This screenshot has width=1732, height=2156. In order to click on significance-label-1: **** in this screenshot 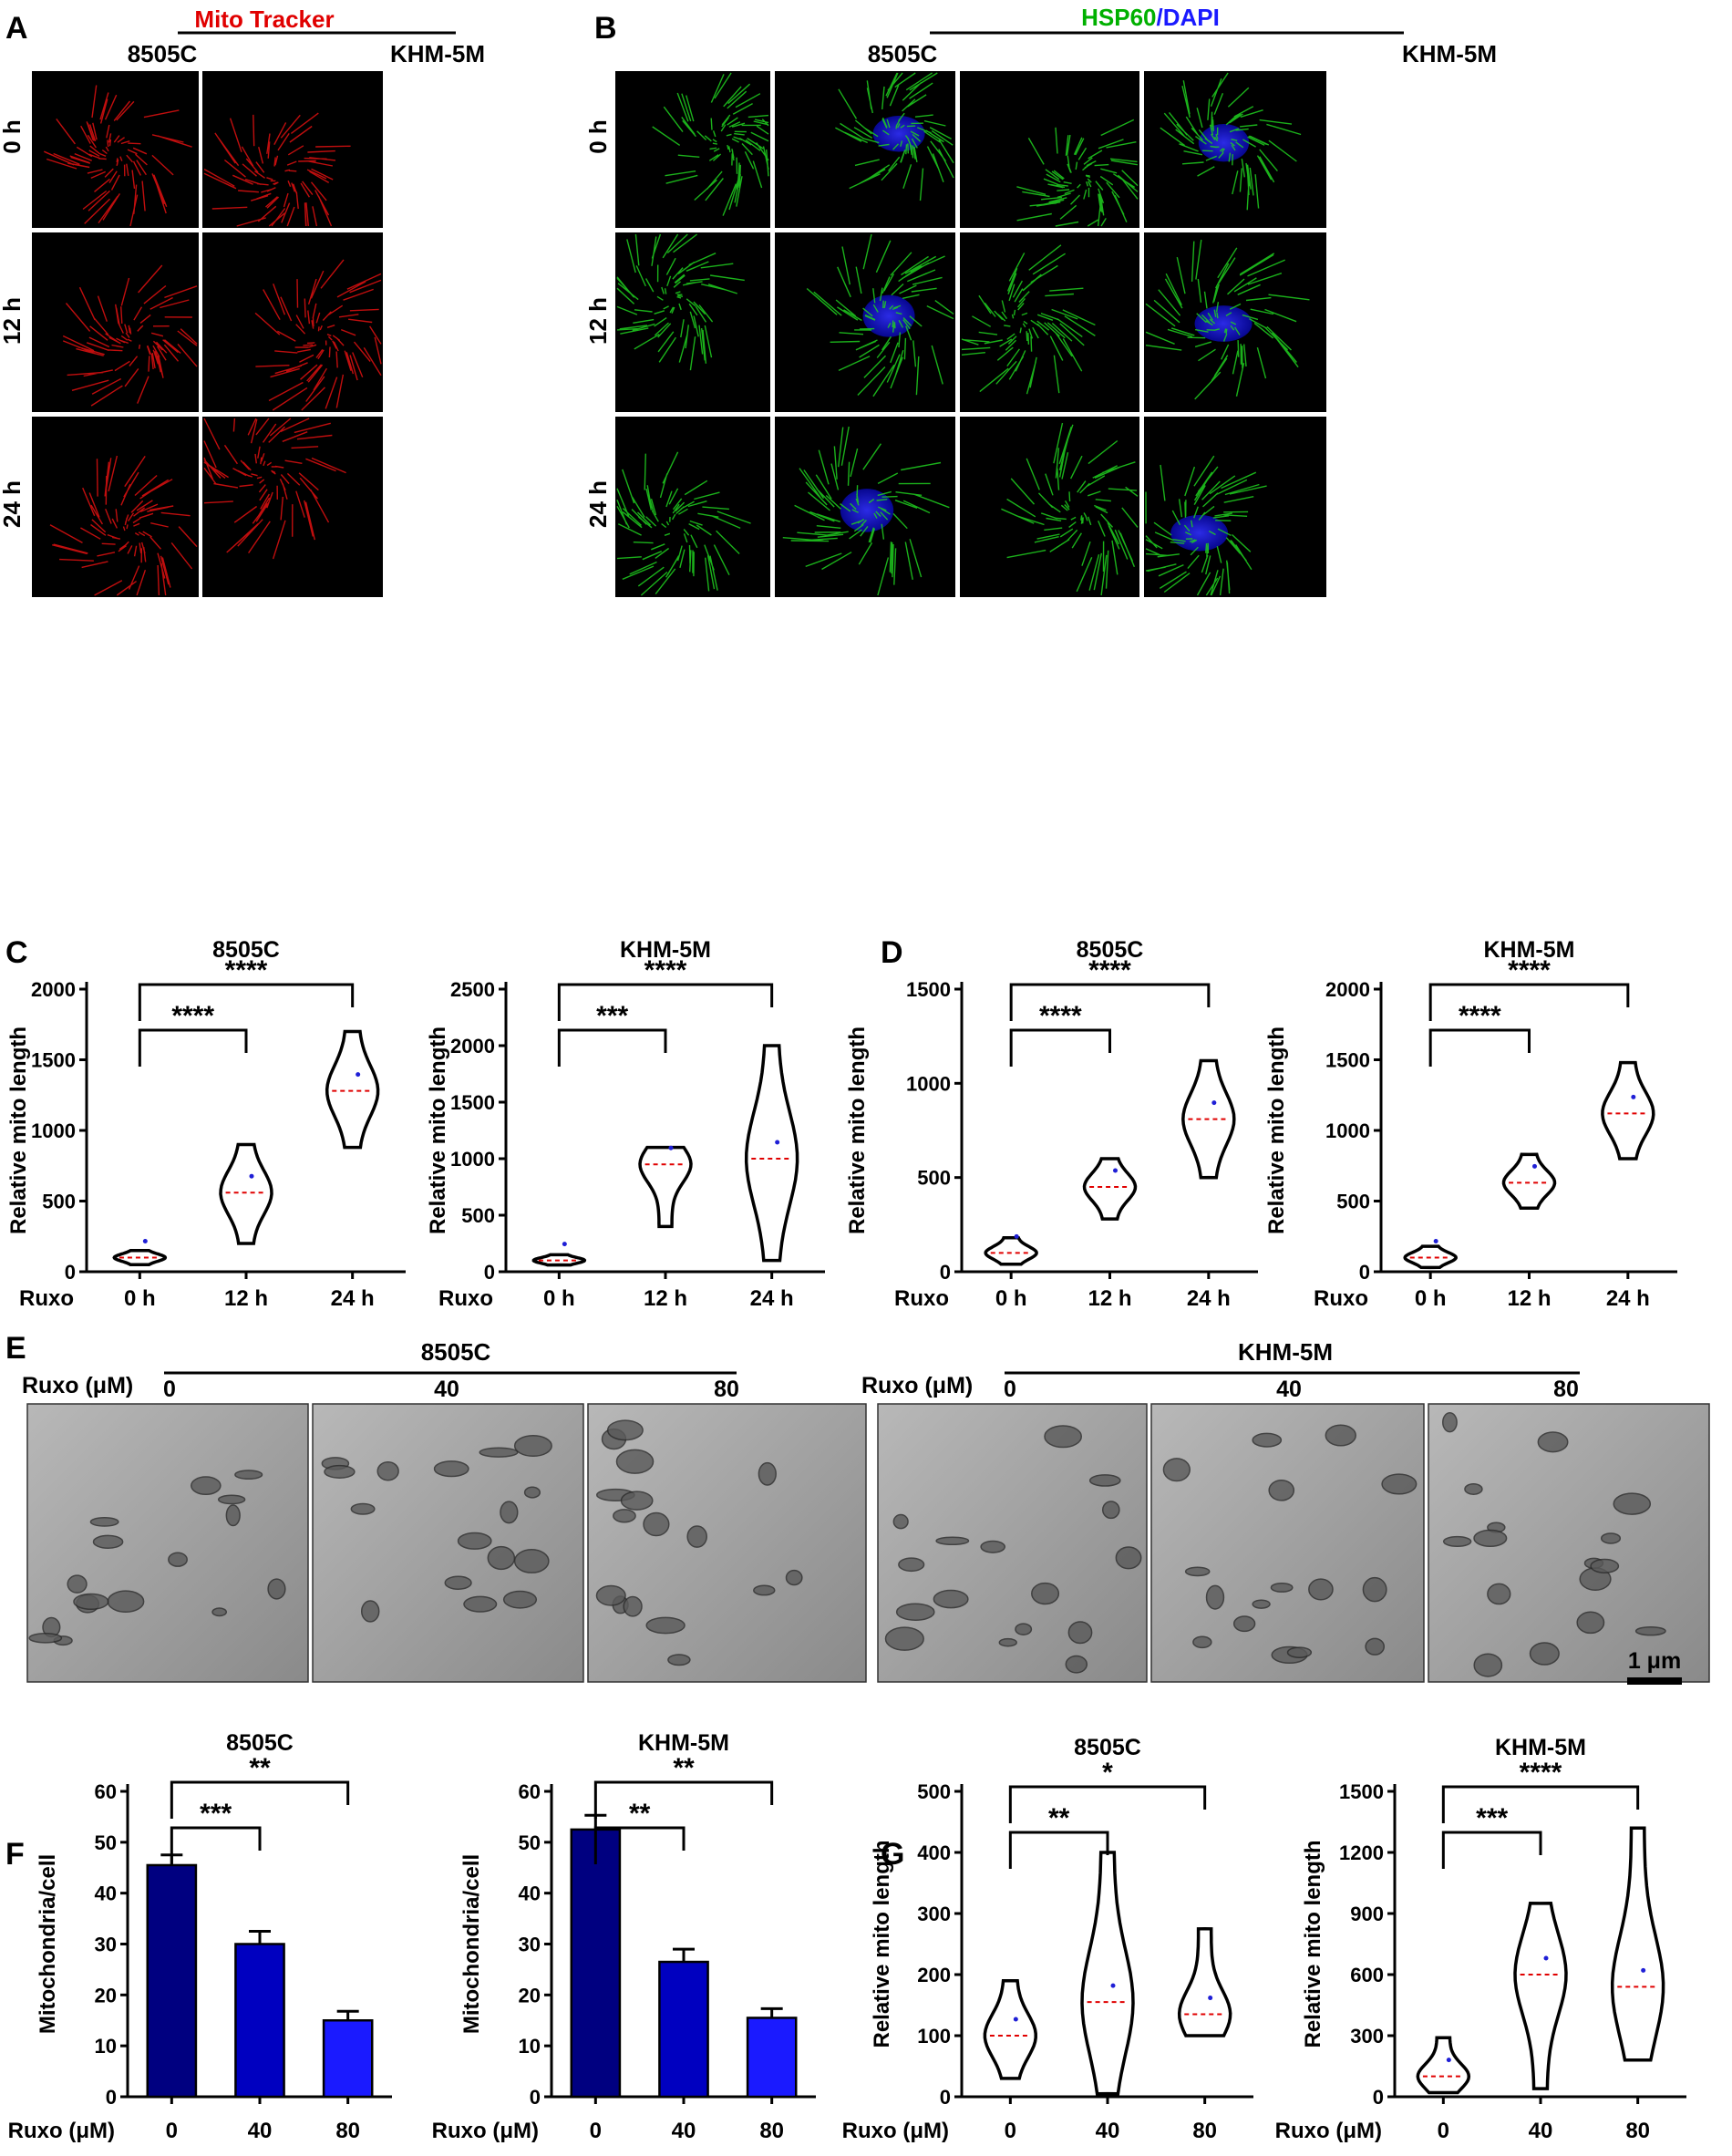, I will do `click(1109, 970)`.